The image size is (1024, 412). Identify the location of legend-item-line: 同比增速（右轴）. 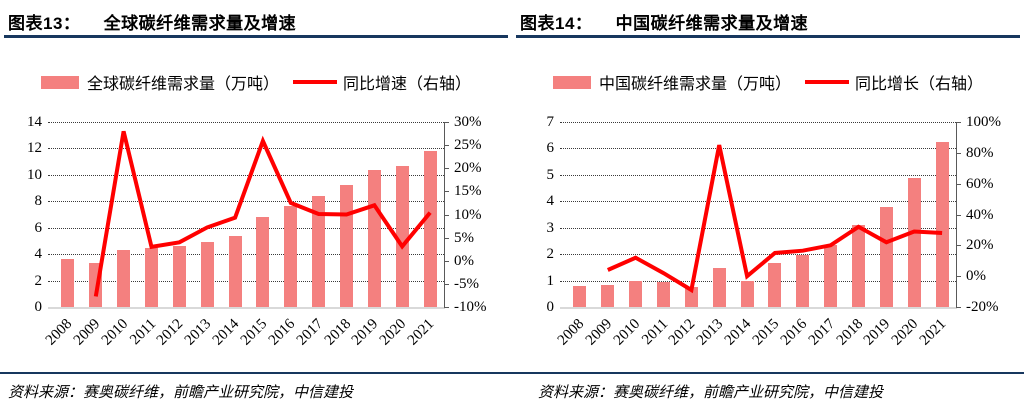
(382, 82).